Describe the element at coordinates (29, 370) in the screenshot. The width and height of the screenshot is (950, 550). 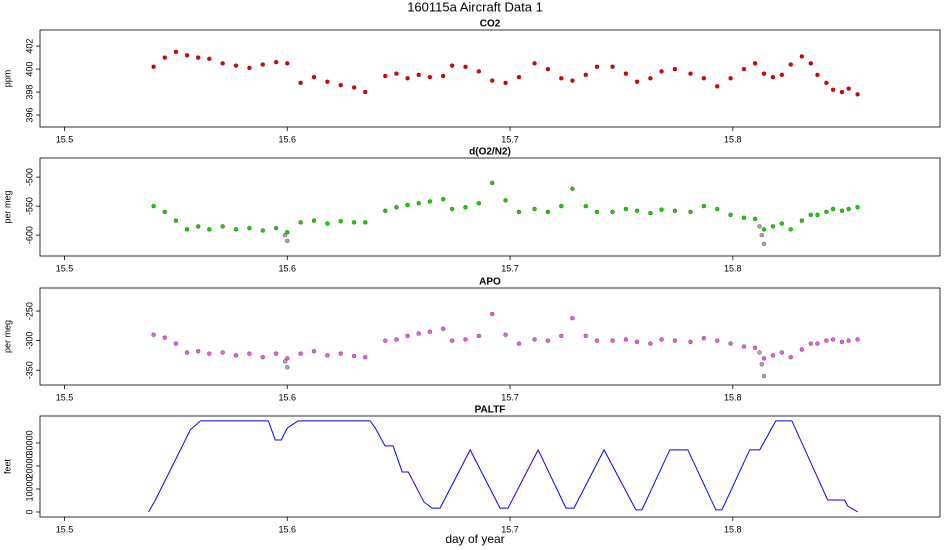
I see `y-tick-label: -350` at that location.